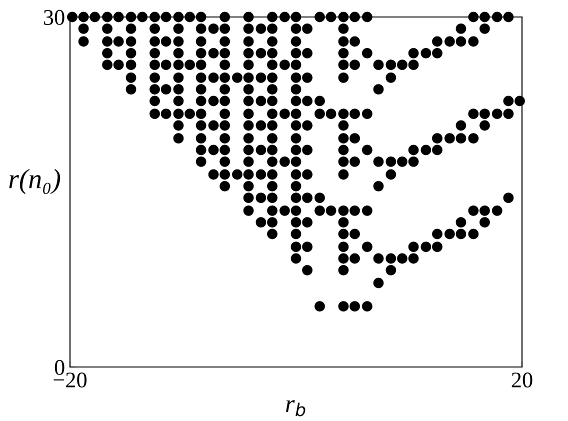  I want to click on x-tick-label: 20, so click(522, 380).